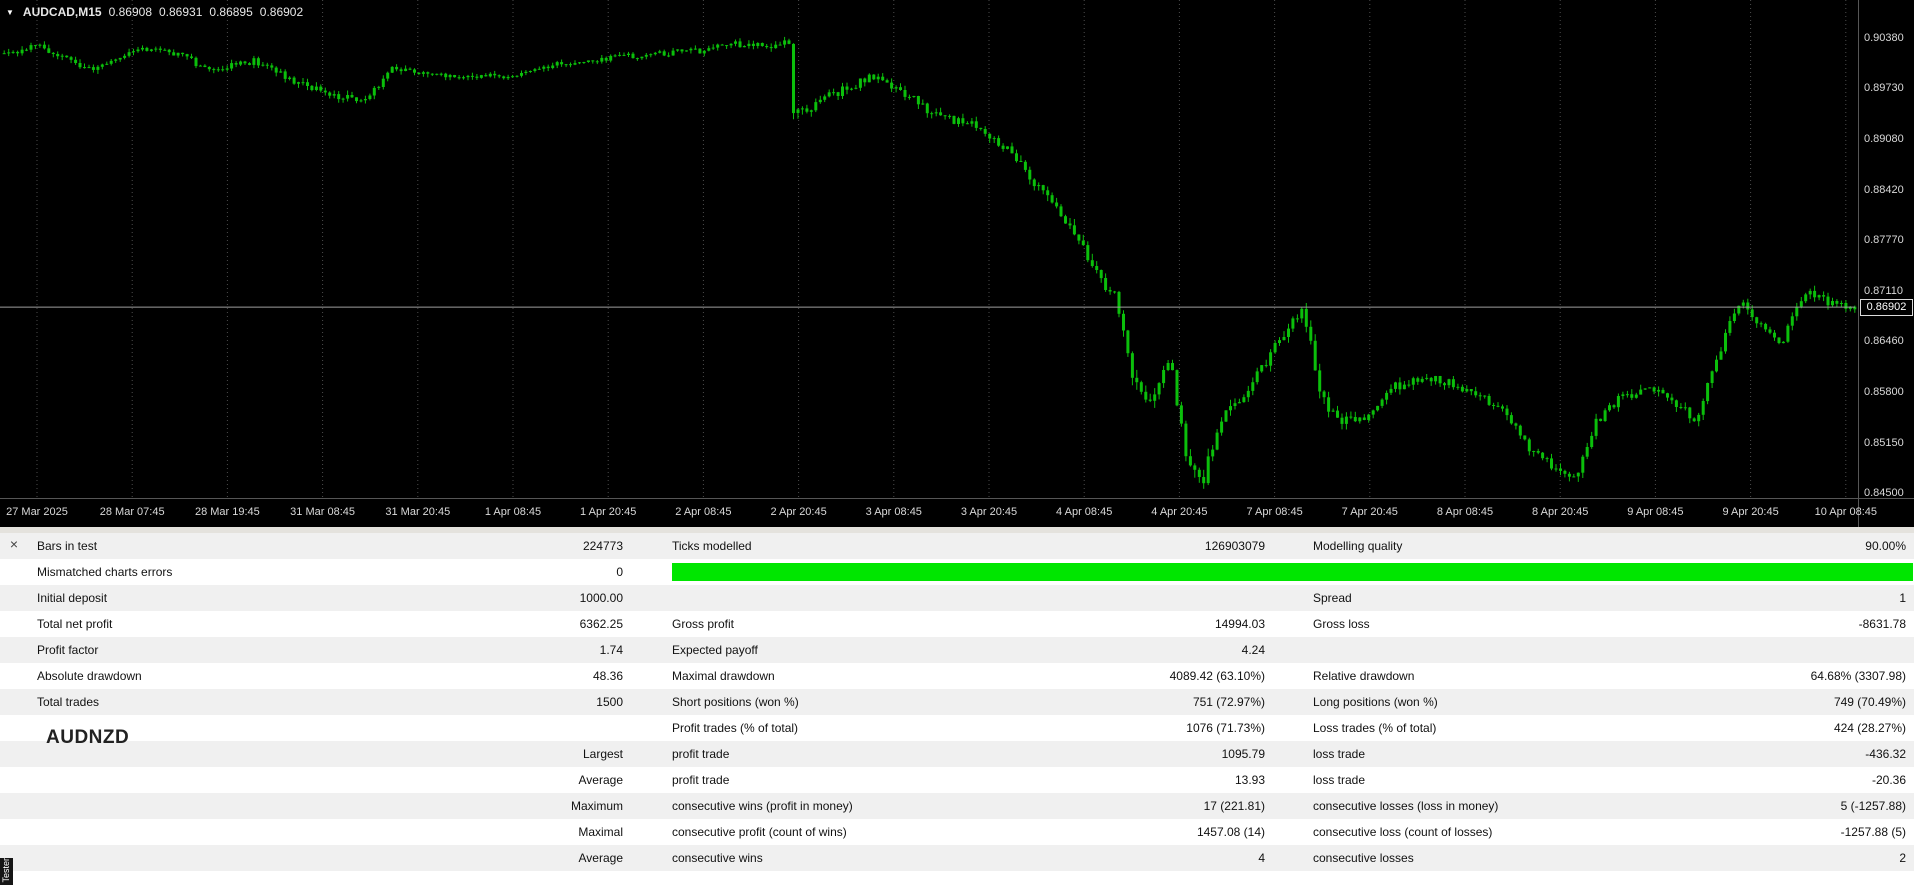 Image resolution: width=1914 pixels, height=885 pixels. What do you see at coordinates (1406, 806) in the screenshot?
I see `metric-label: consecutive losses (loss in money)` at bounding box center [1406, 806].